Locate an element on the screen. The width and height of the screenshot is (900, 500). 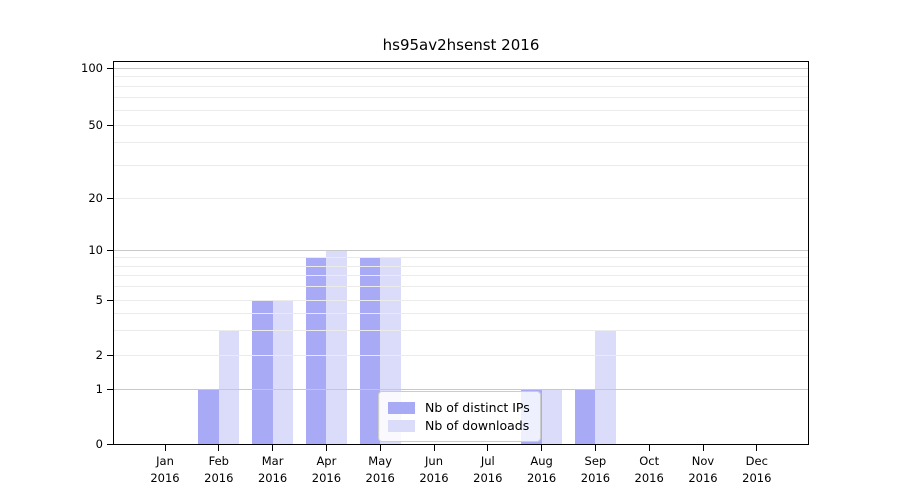
x-tick-month: Oct is located at coordinates (649, 461).